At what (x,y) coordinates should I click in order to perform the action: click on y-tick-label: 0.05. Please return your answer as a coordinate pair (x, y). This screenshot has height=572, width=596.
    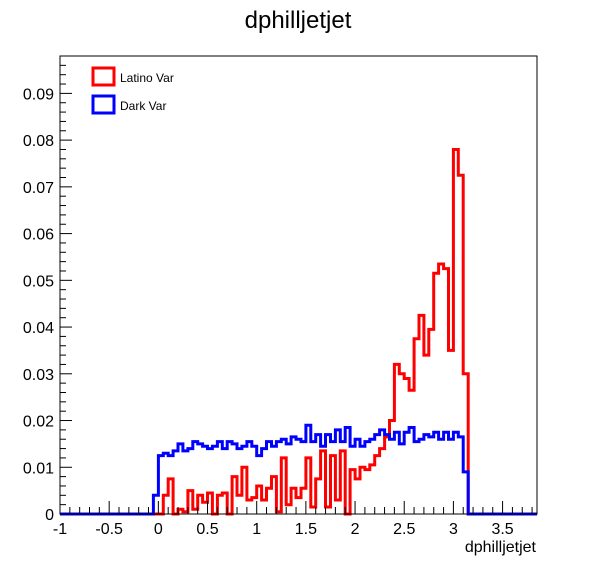
    Looking at the image, I should click on (38, 281).